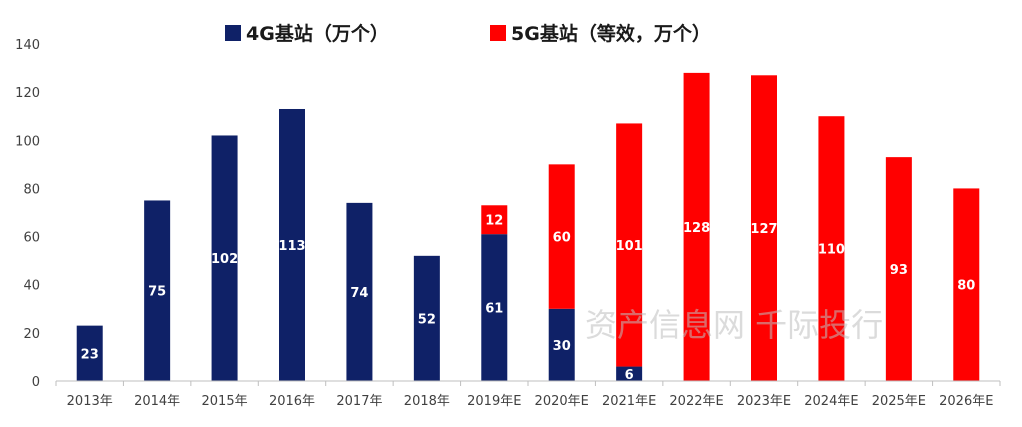 Image resolution: width=1022 pixels, height=427 pixels. I want to click on y-tick-label: 80, so click(31, 189).